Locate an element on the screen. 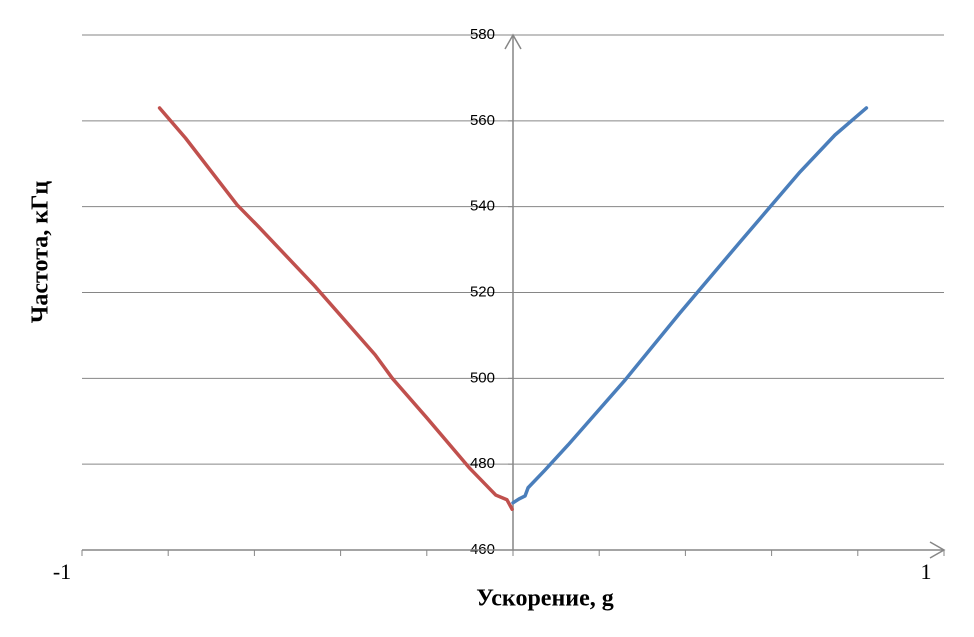 This screenshot has width=974, height=637. y-axis-arrow is located at coordinates (513, 41).